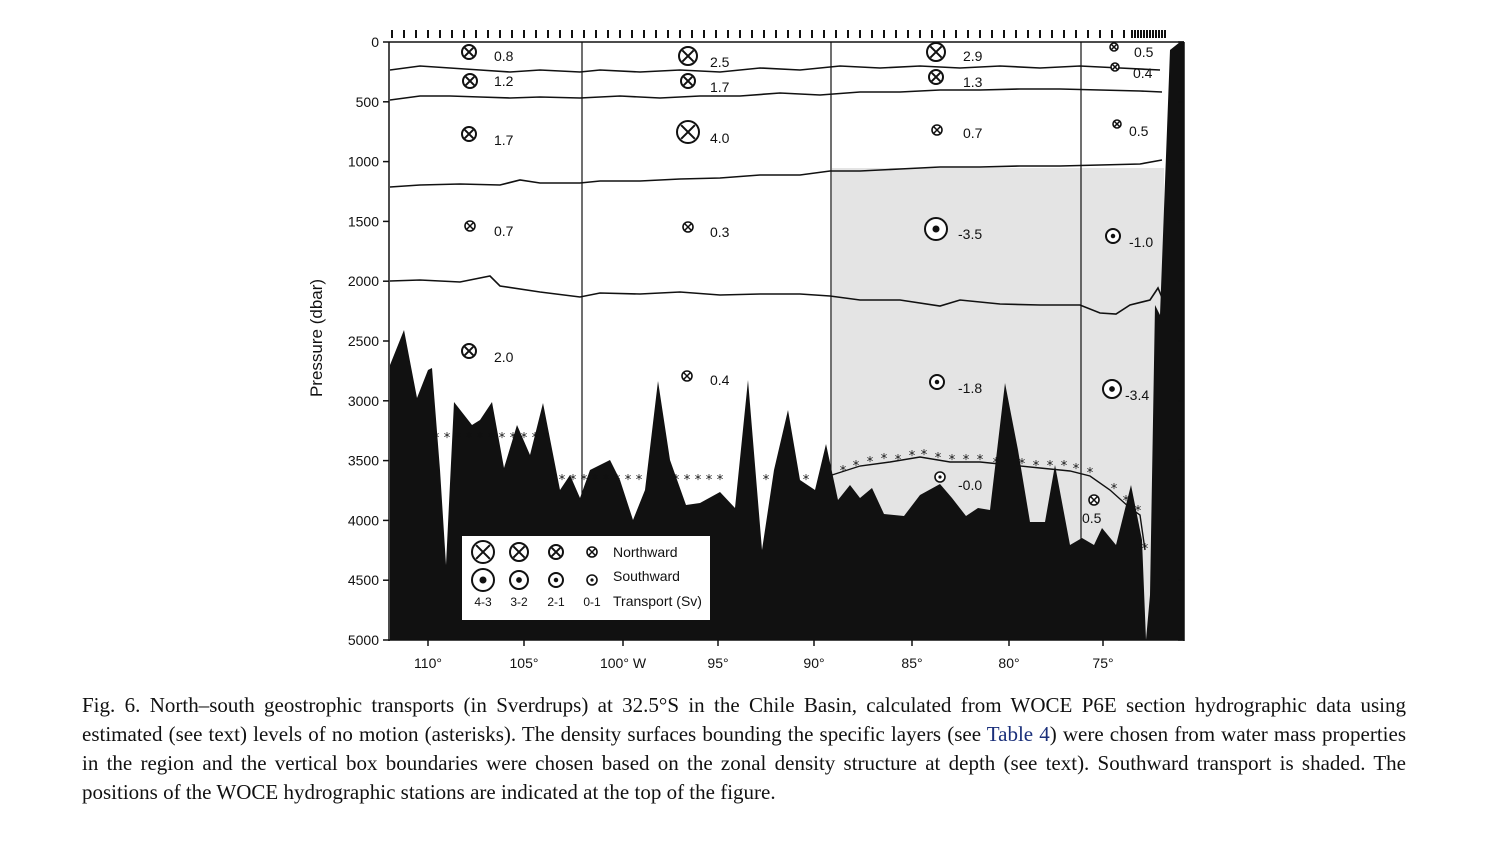  Describe the element at coordinates (623, 663) in the screenshot. I see `x-tick-label: 100° W` at that location.